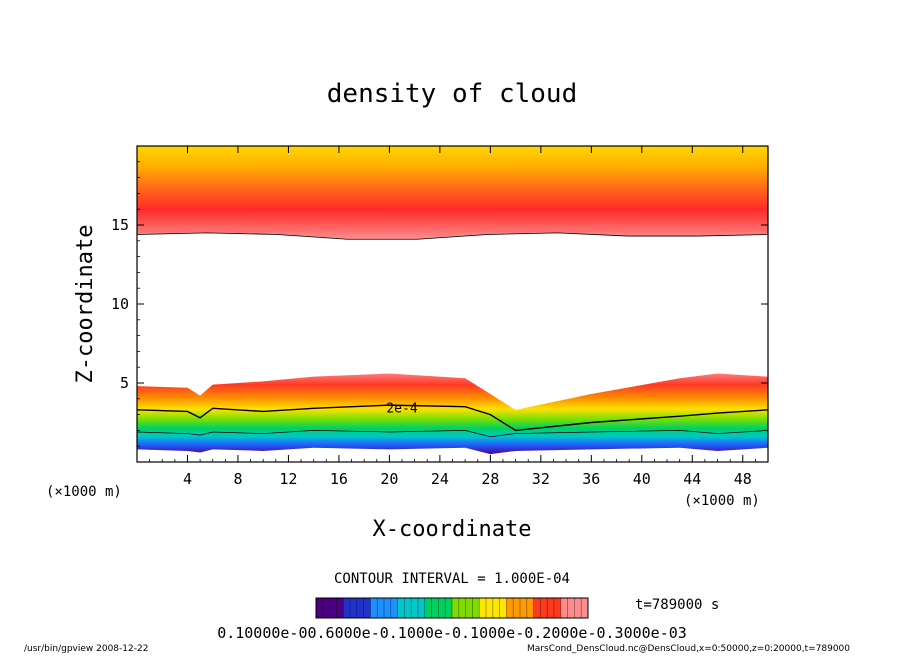 Image resolution: width=904 pixels, height=659 pixels. Describe the element at coordinates (642, 479) in the screenshot. I see `x-tick-label: 40` at that location.